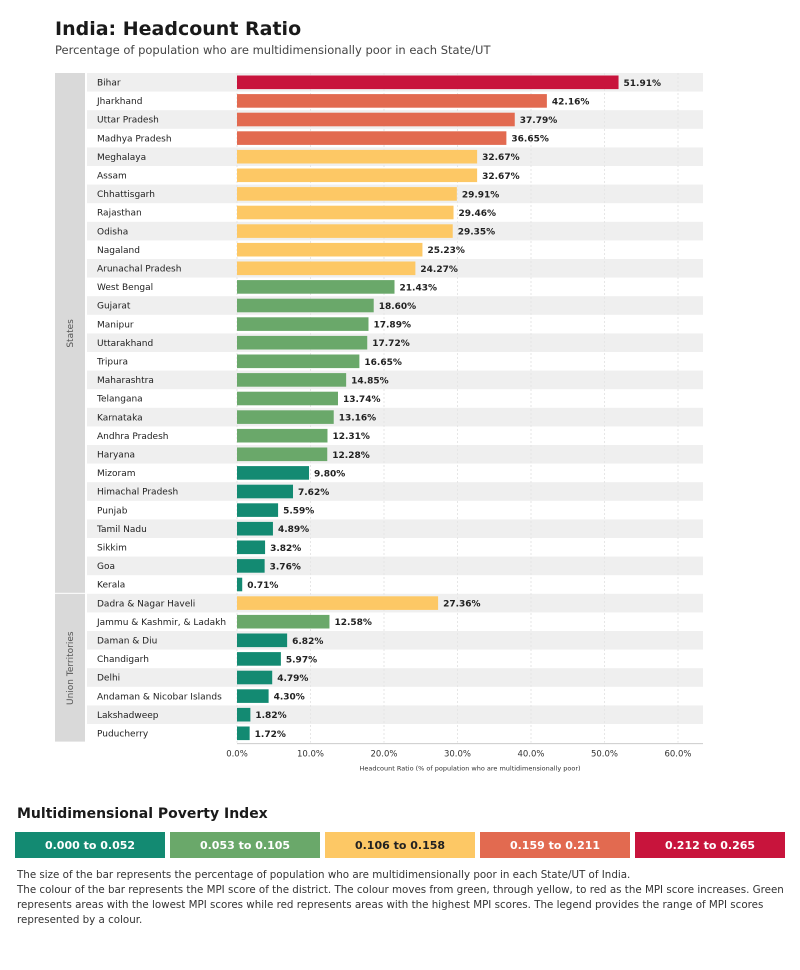 This screenshot has width=800, height=970. What do you see at coordinates (116, 456) in the screenshot?
I see `category-label: Haryana` at bounding box center [116, 456].